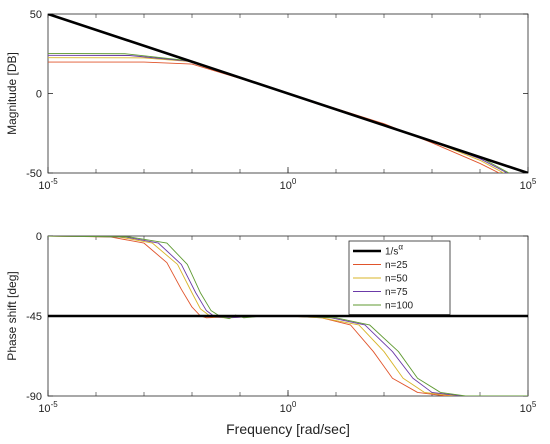 Image resolution: width=550 pixels, height=444 pixels. Describe the element at coordinates (34, 397) in the screenshot. I see `y-tick-label: -90` at that location.